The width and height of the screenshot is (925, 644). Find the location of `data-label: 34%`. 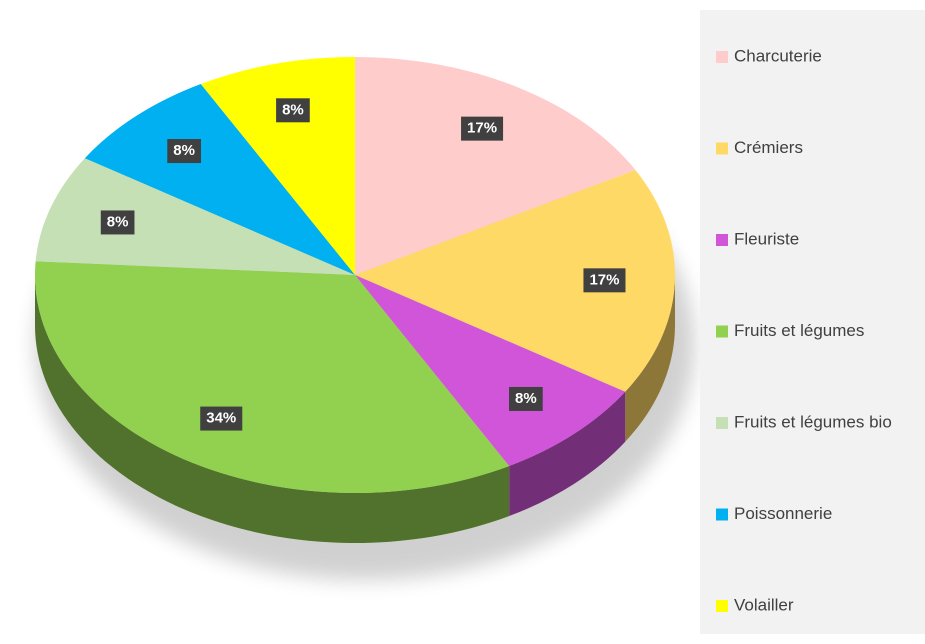

data-label: 34% is located at coordinates (221, 418).